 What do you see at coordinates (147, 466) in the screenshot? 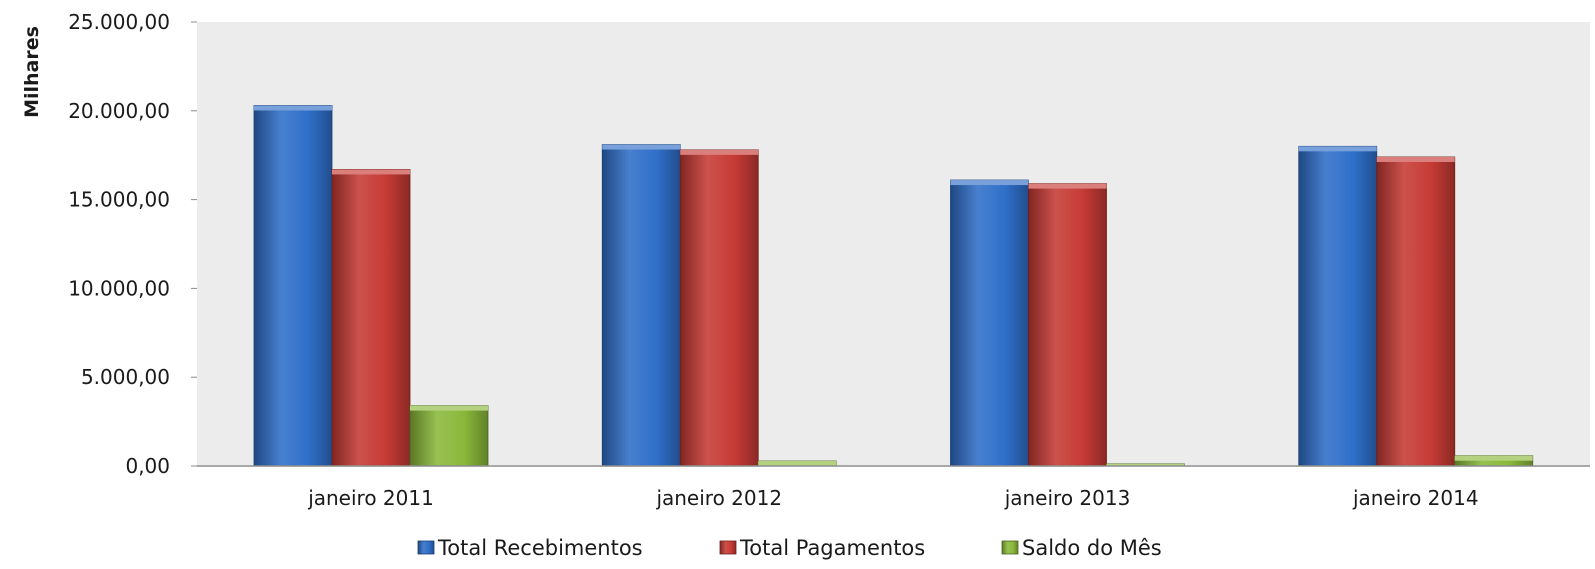
I see `y-tick-label: 0,00` at bounding box center [147, 466].